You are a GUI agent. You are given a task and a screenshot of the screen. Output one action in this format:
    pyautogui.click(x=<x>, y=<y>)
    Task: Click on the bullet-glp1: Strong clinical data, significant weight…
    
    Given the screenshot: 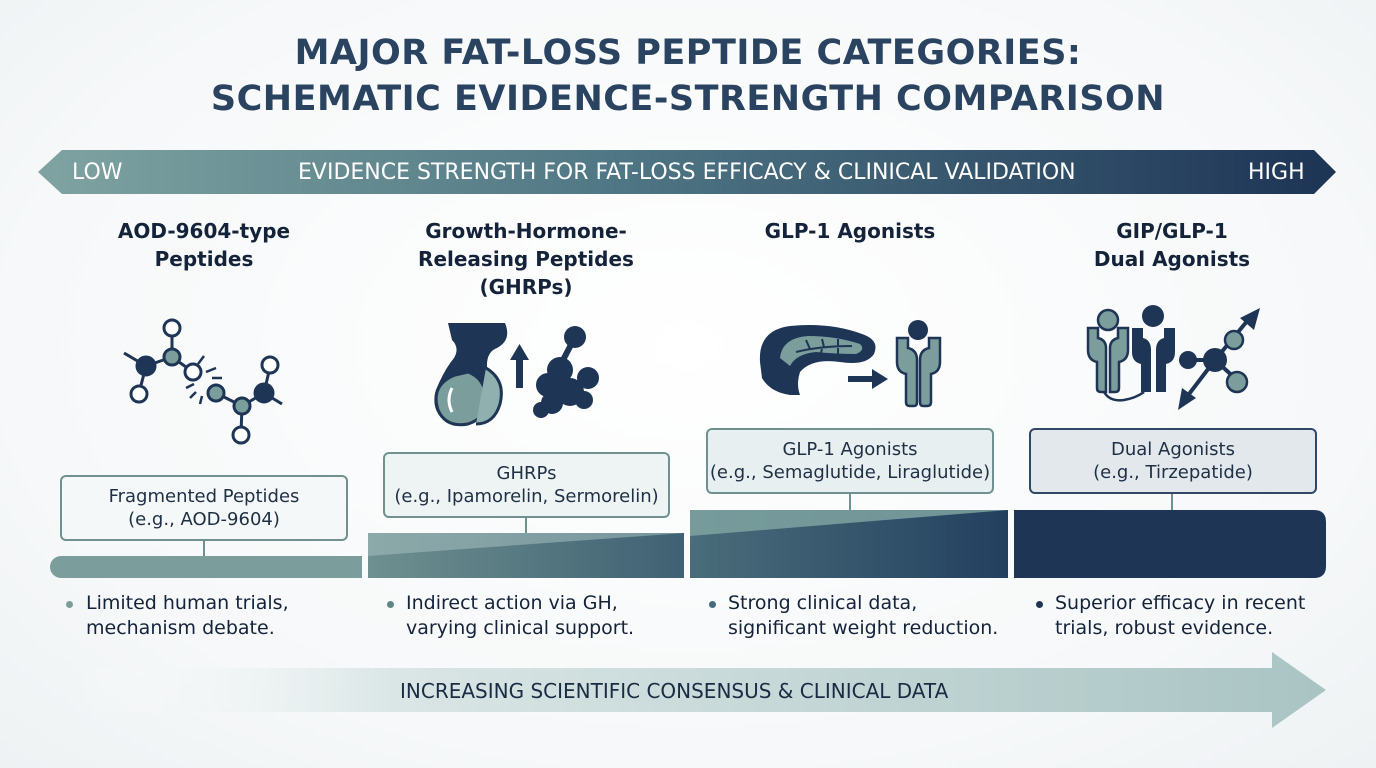 What is the action you would take?
    pyautogui.click(x=863, y=615)
    